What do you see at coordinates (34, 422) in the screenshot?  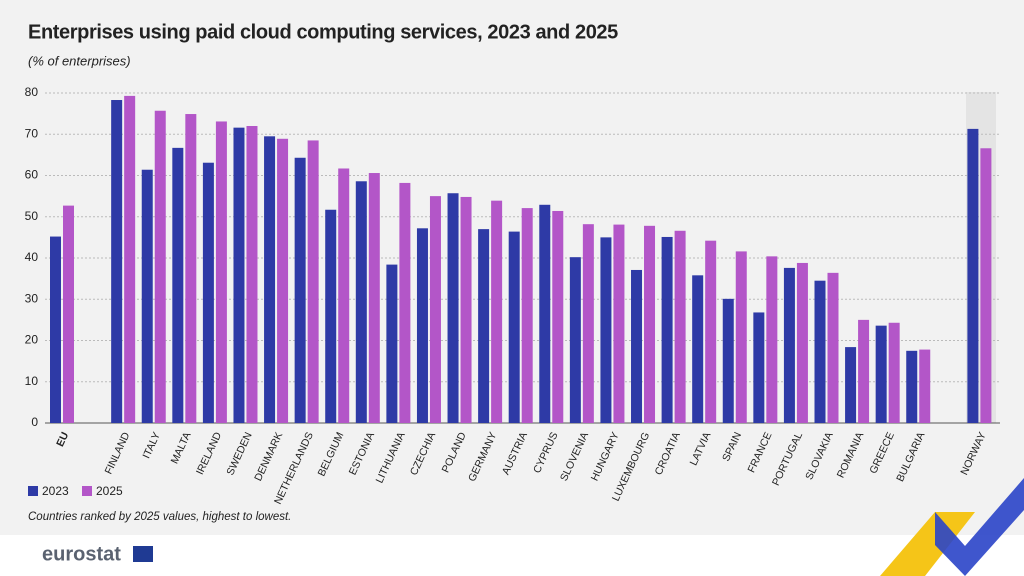 I see `y-tick-label: 0` at bounding box center [34, 422].